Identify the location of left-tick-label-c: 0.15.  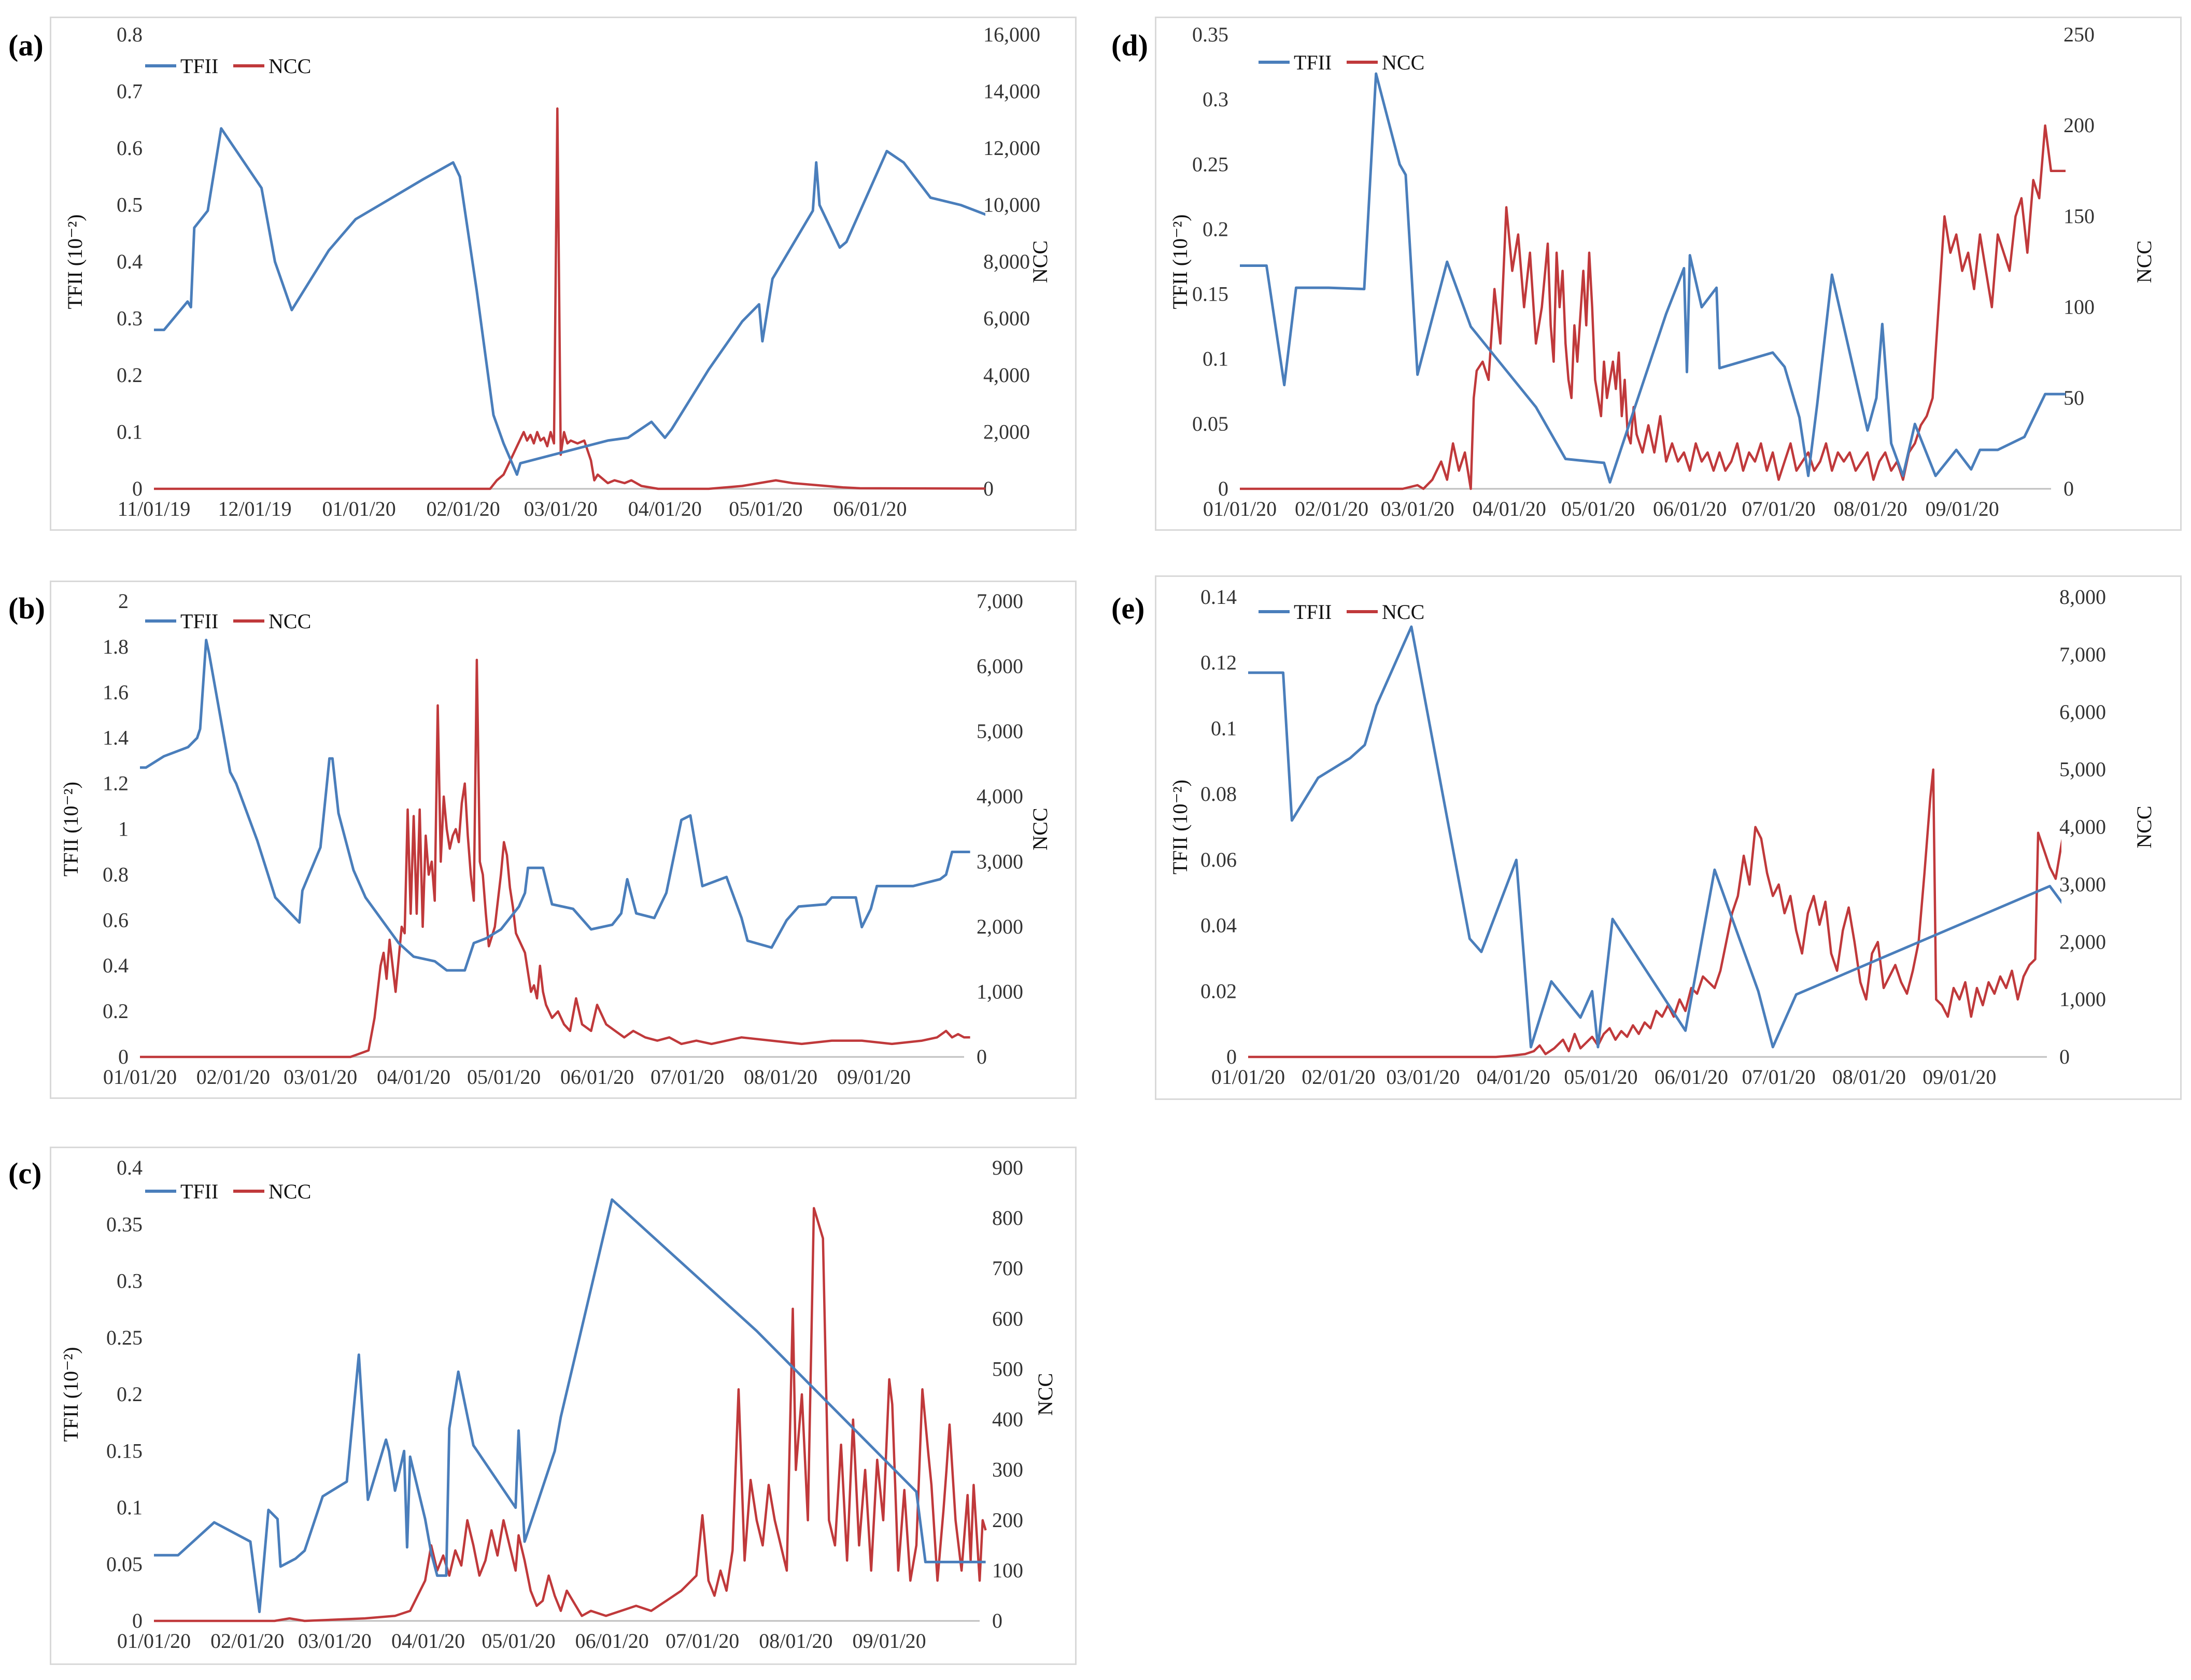
(124, 1450).